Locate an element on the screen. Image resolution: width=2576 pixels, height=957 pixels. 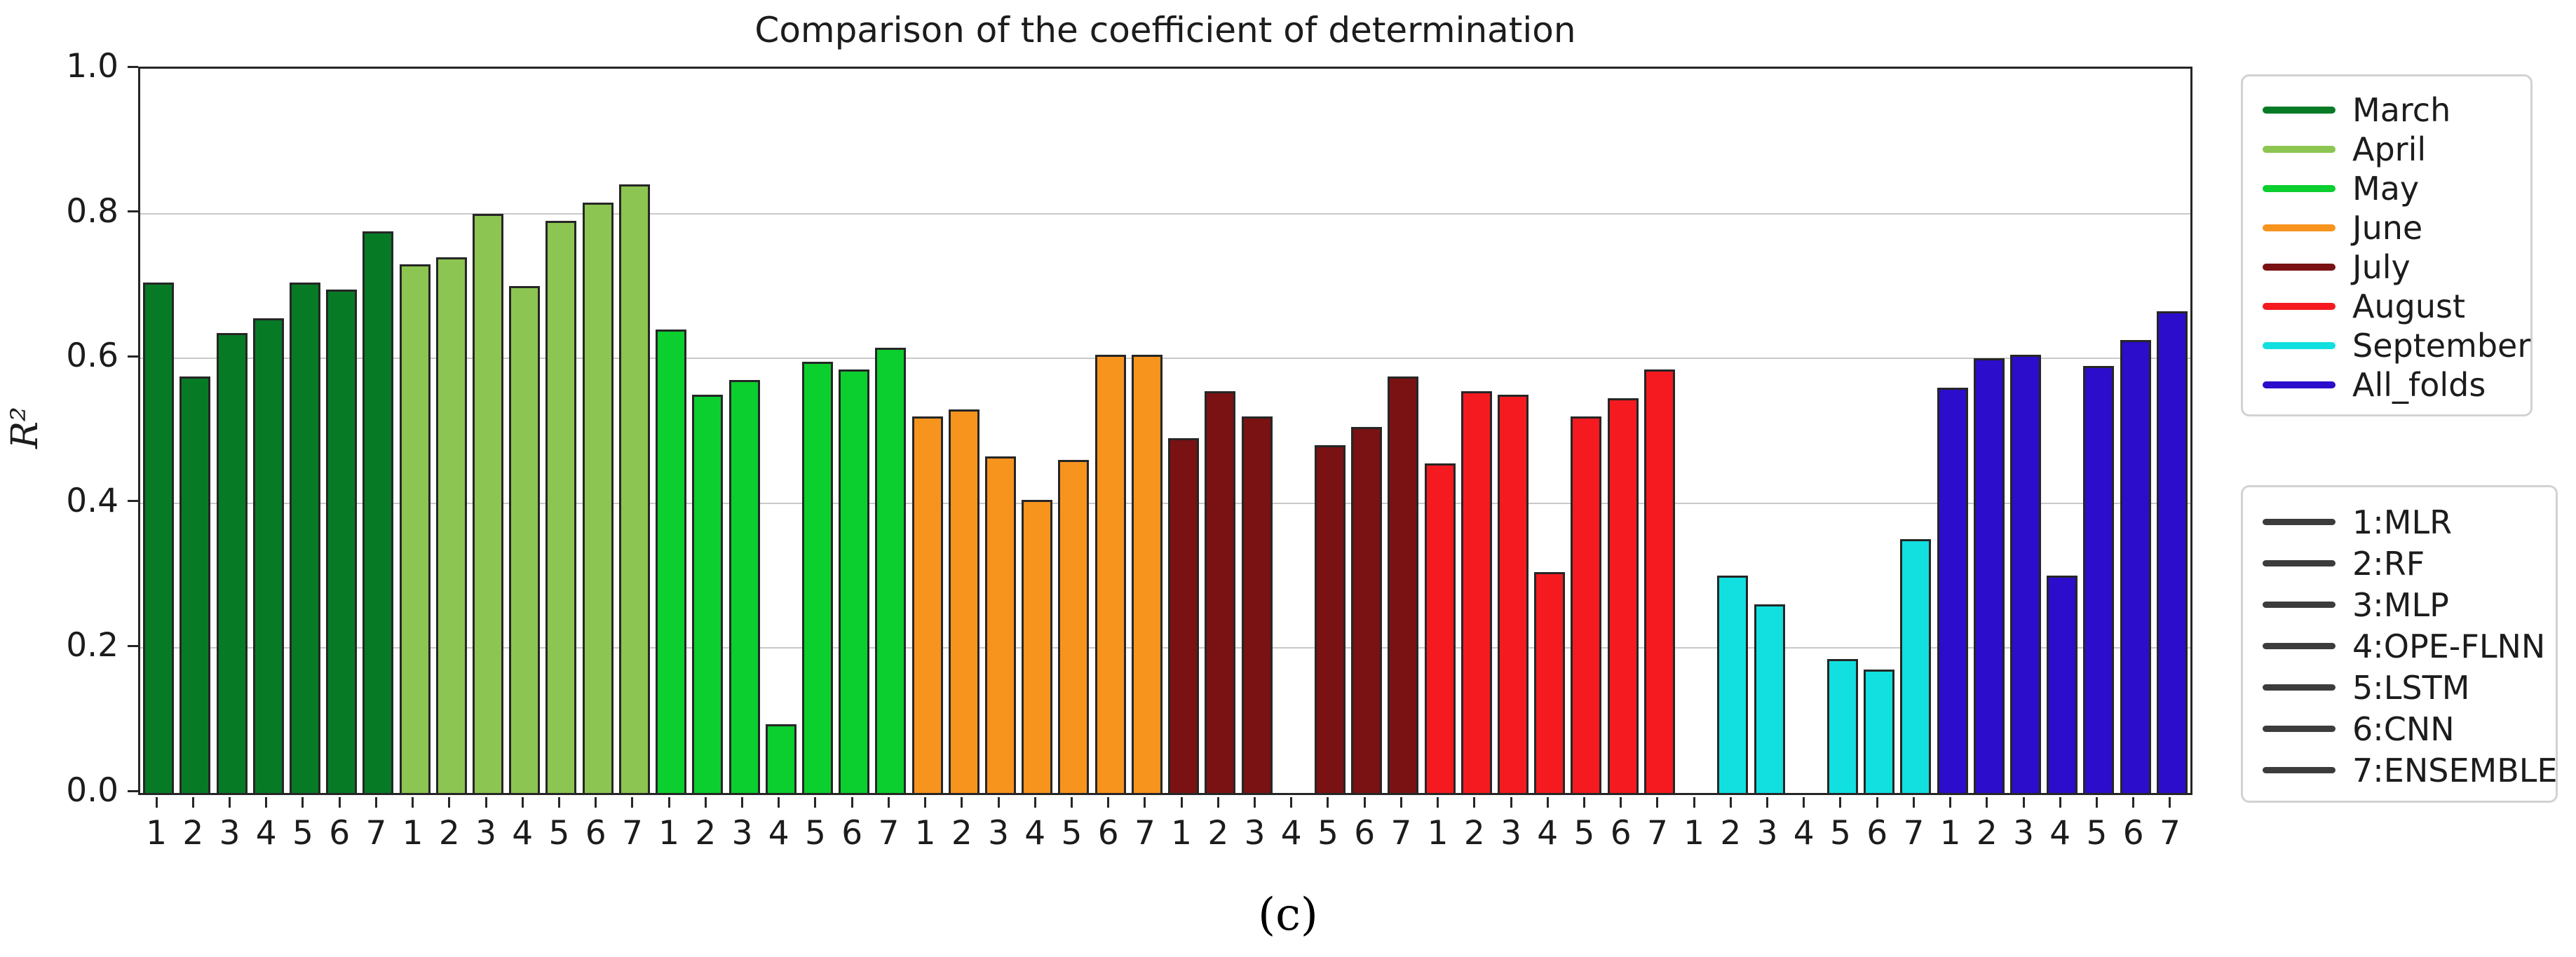
legend-item-model-4: 4:OPE-FLNN is located at coordinates (2404, 646).